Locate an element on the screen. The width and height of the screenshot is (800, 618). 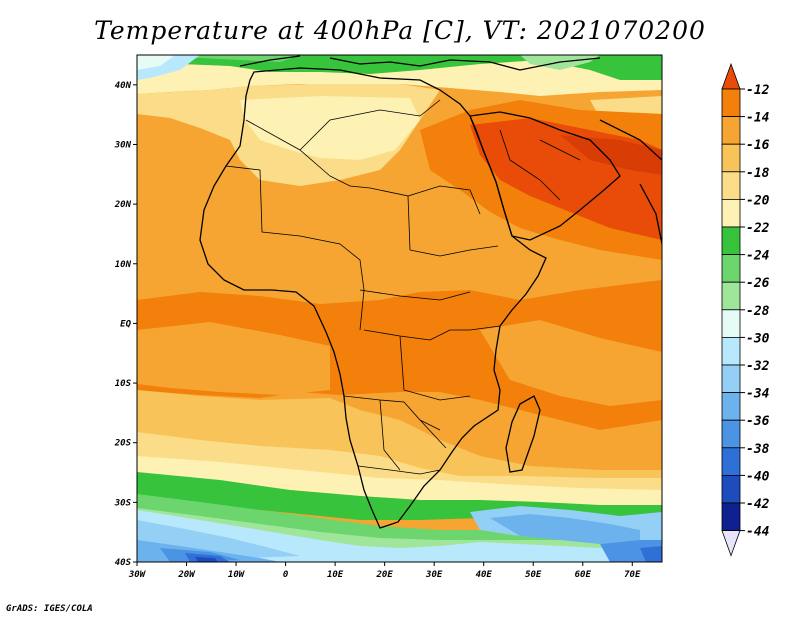
europe-coastline is located at coordinates (420, 63).